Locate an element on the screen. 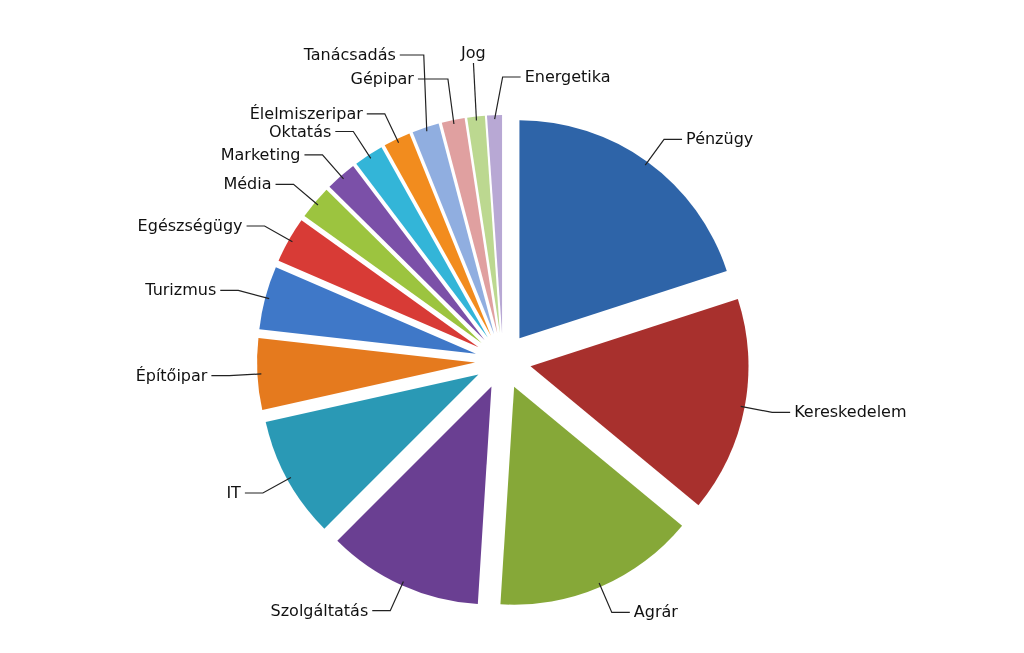  slice-label: Pénzügy is located at coordinates (720, 139).